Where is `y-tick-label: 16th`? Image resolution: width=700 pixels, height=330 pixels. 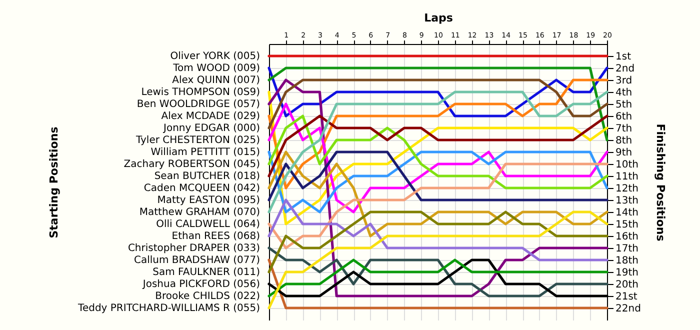
y-tick-label: 16th is located at coordinates (627, 237).